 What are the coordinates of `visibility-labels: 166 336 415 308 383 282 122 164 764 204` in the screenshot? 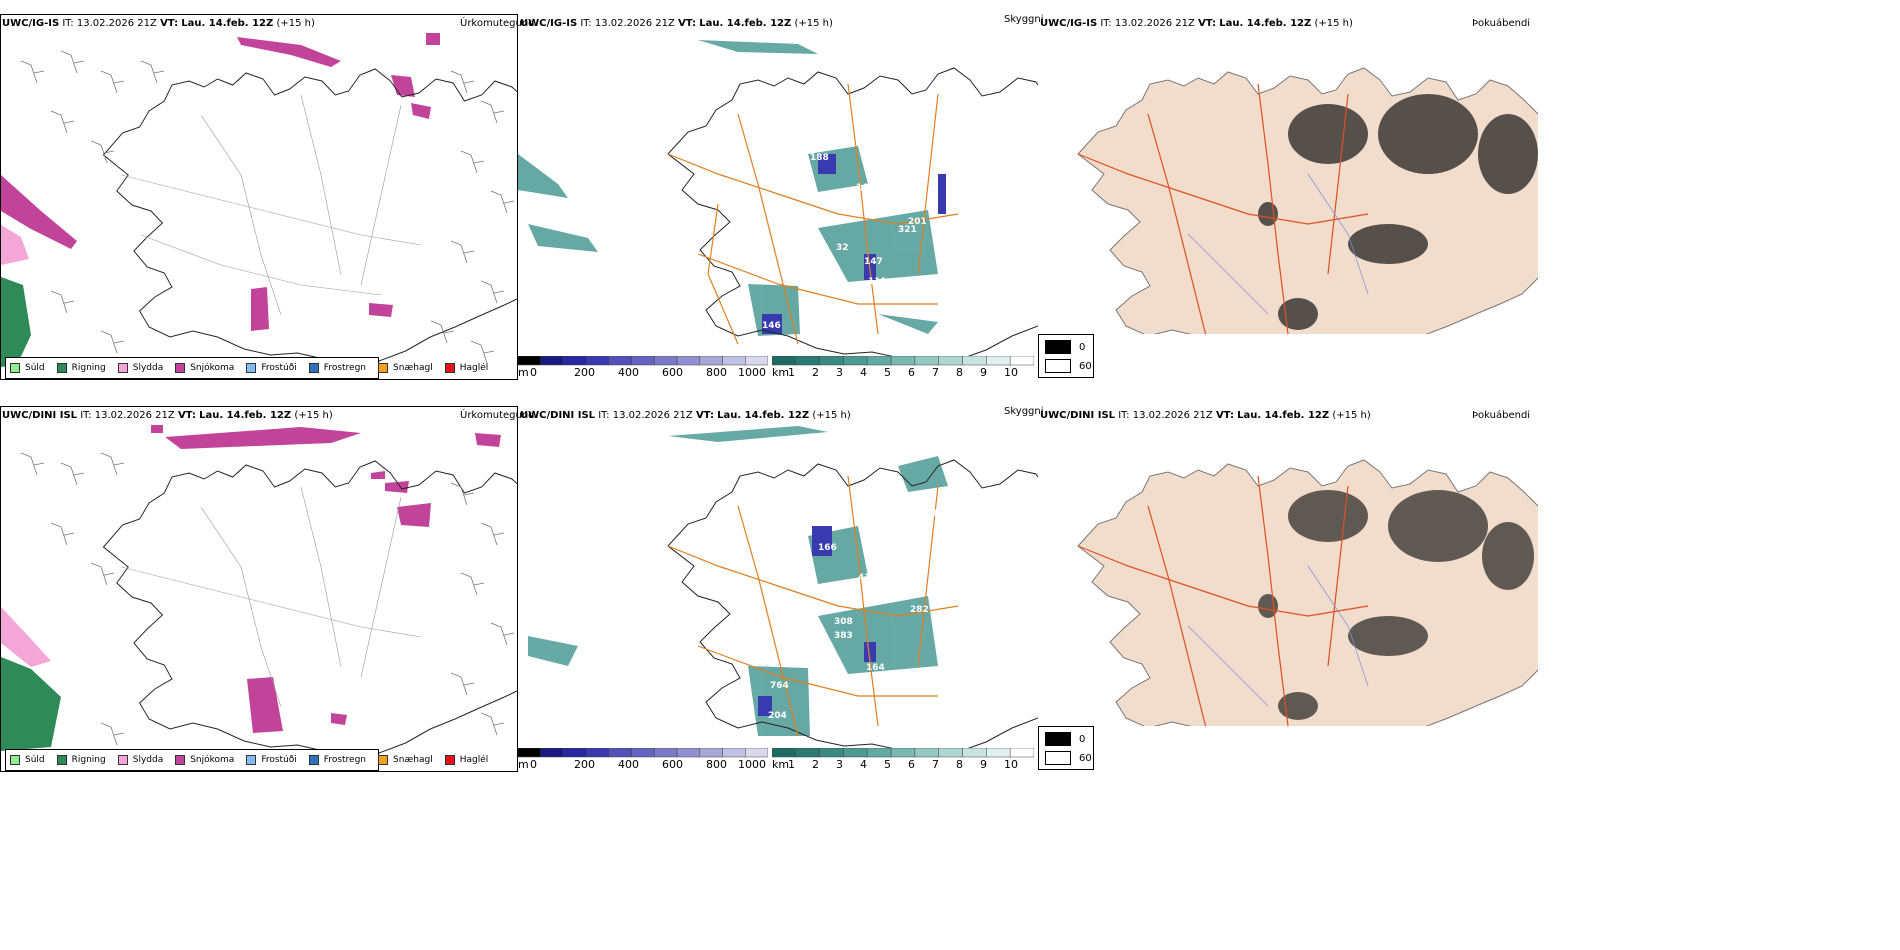 It's located at (859, 615).